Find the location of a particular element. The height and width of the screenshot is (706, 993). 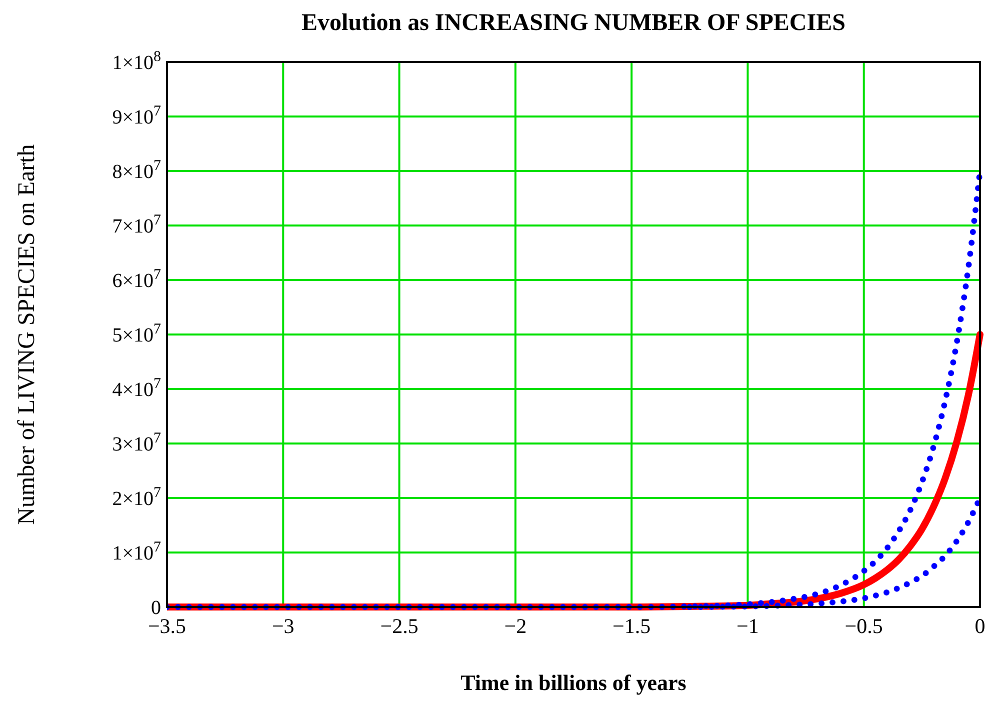

x-tick-label: −0.5 is located at coordinates (863, 626).